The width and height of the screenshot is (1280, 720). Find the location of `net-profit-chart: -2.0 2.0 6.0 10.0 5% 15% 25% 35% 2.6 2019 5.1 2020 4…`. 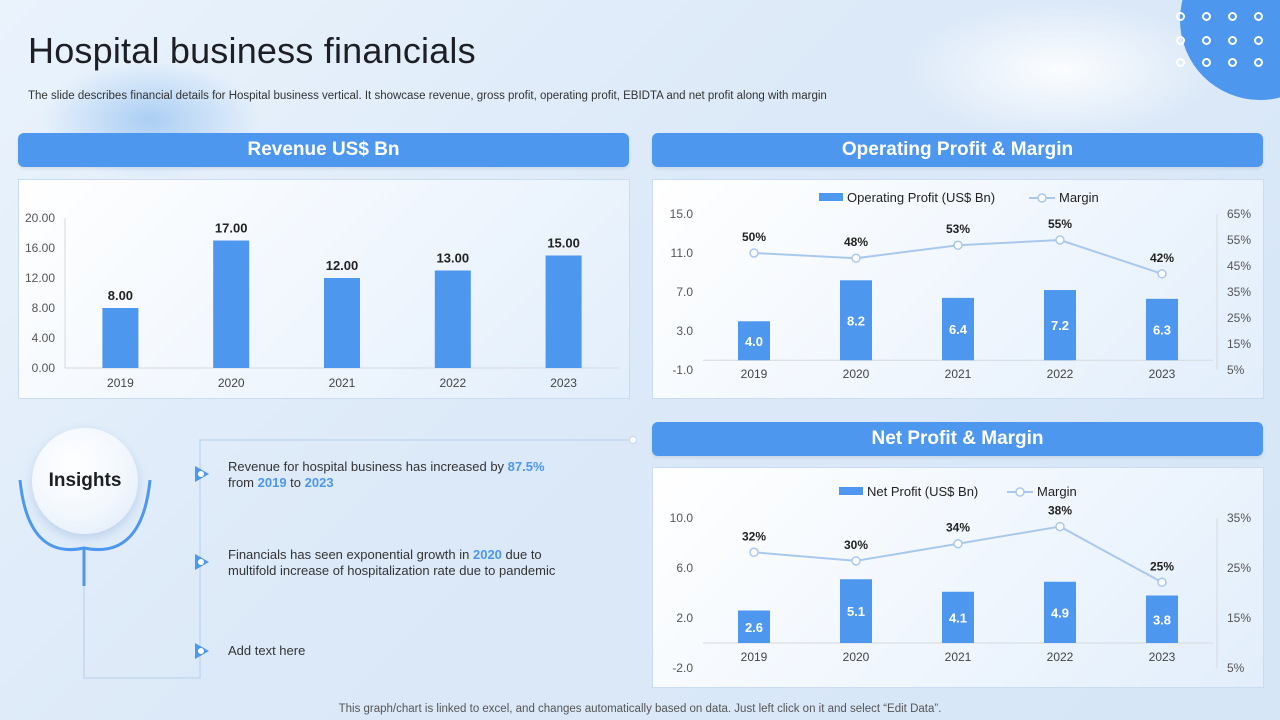

net-profit-chart: -2.0 2.0 6.0 10.0 5% 15% 25% 35% 2.6 2019 5.1 2020 4… is located at coordinates (961, 579).